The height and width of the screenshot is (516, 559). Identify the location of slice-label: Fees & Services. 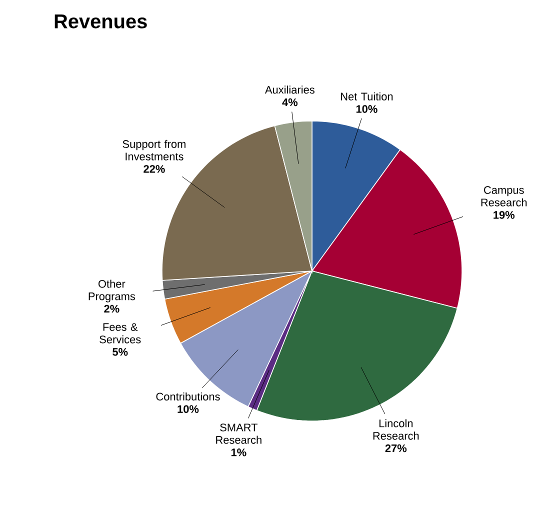
(120, 333).